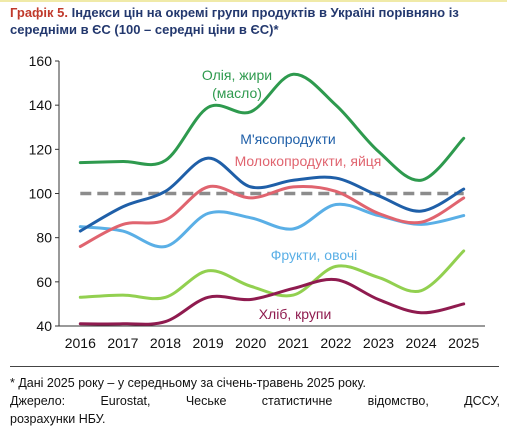 Image resolution: width=507 pixels, height=447 pixels. What do you see at coordinates (44, 238) in the screenshot?
I see `y-tick-label: 80` at bounding box center [44, 238].